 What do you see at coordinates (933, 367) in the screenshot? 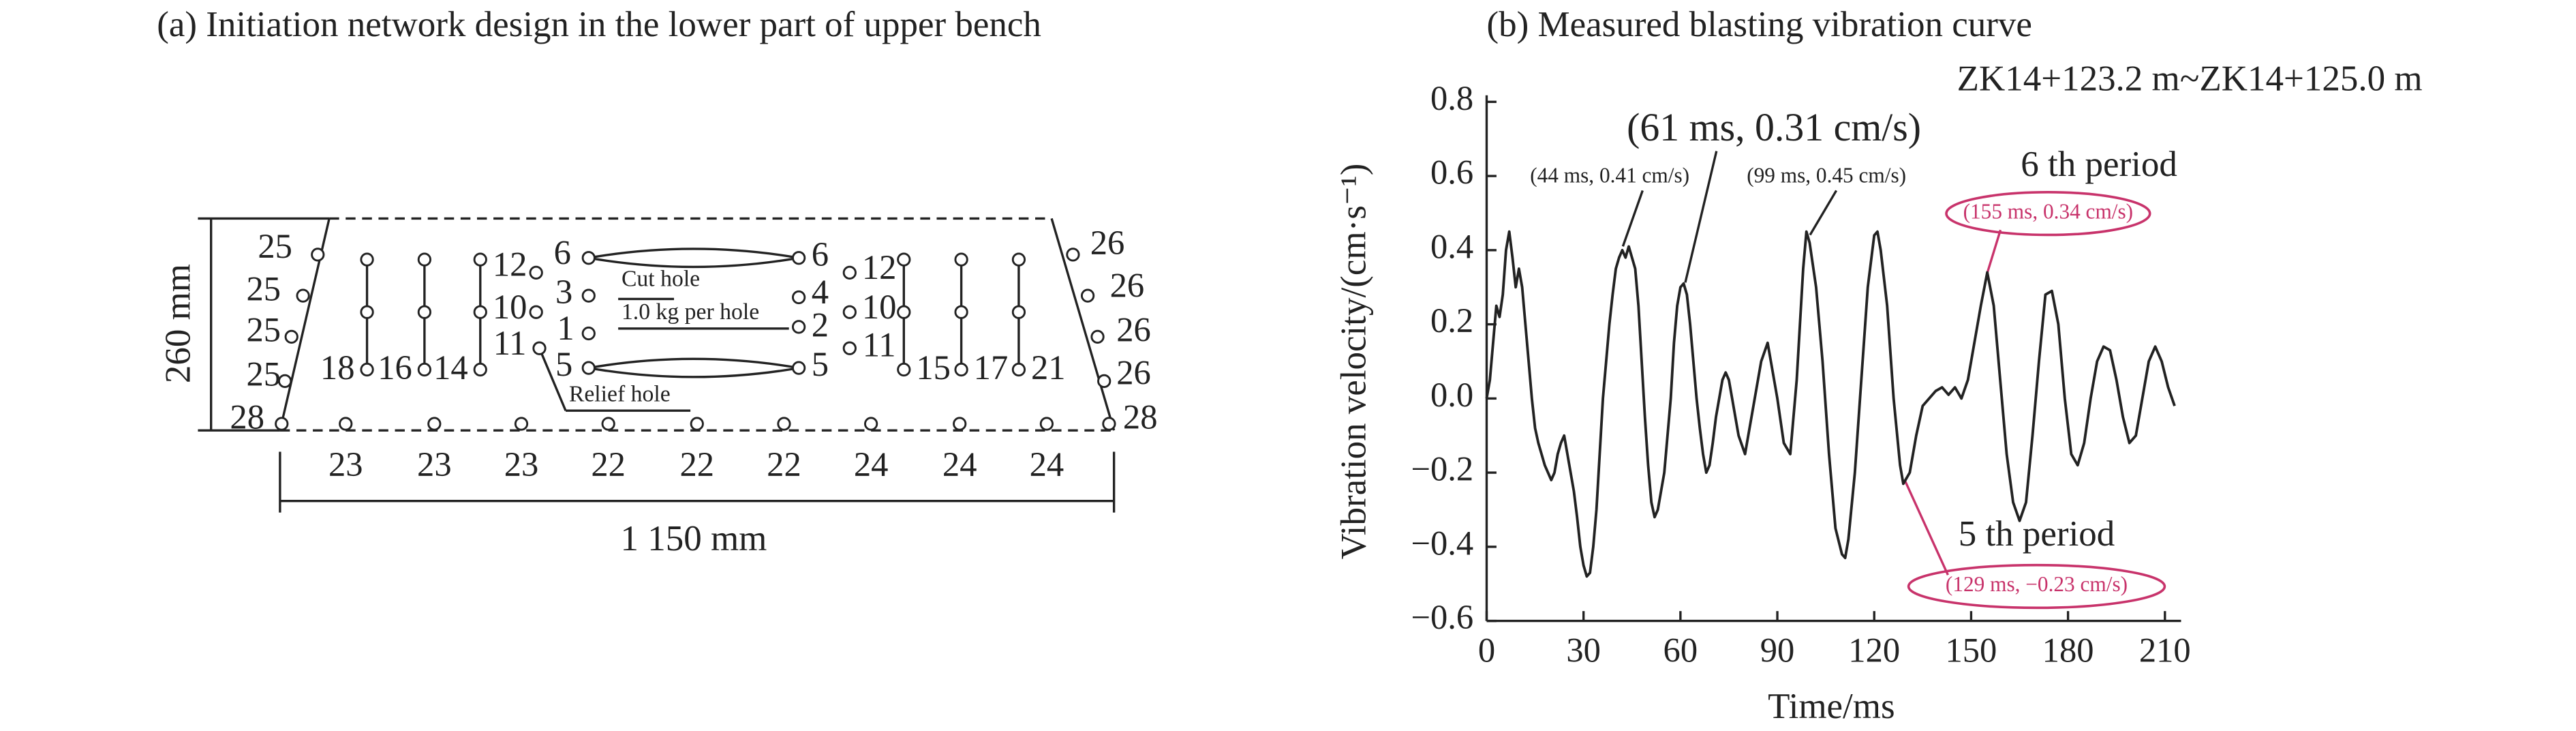
I see `hole-label: 15` at bounding box center [933, 367].